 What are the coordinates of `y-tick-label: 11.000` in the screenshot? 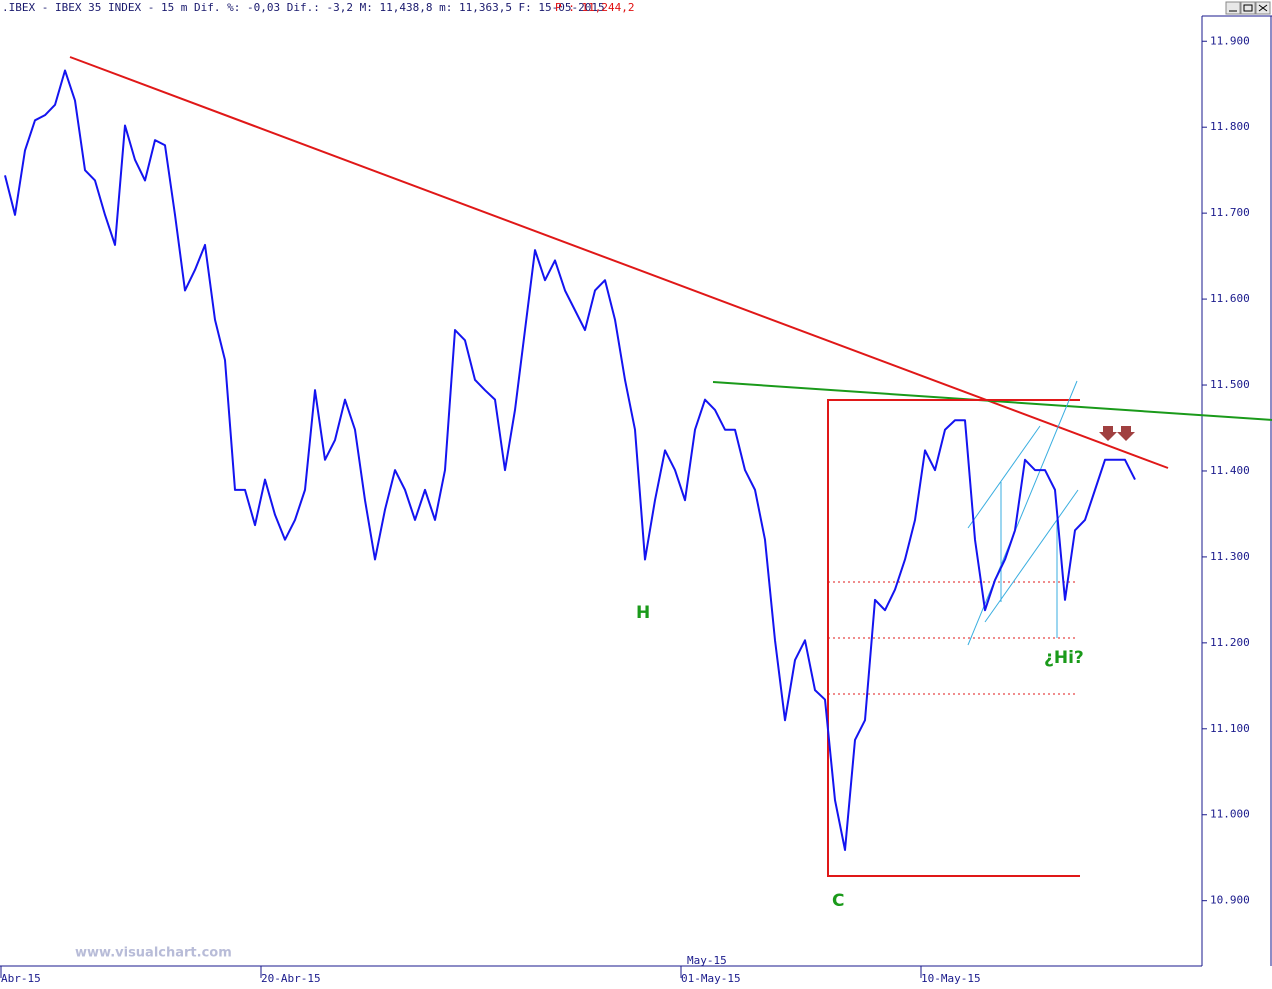 It's located at (1230, 814).